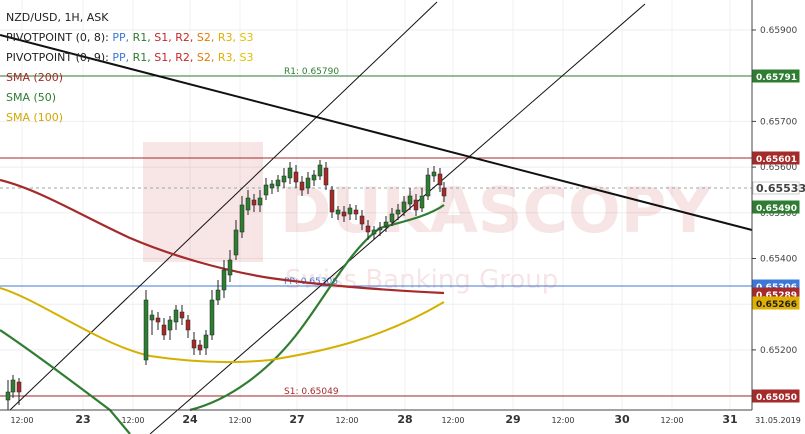  I want to click on sma-100-line, so click(222, 325).